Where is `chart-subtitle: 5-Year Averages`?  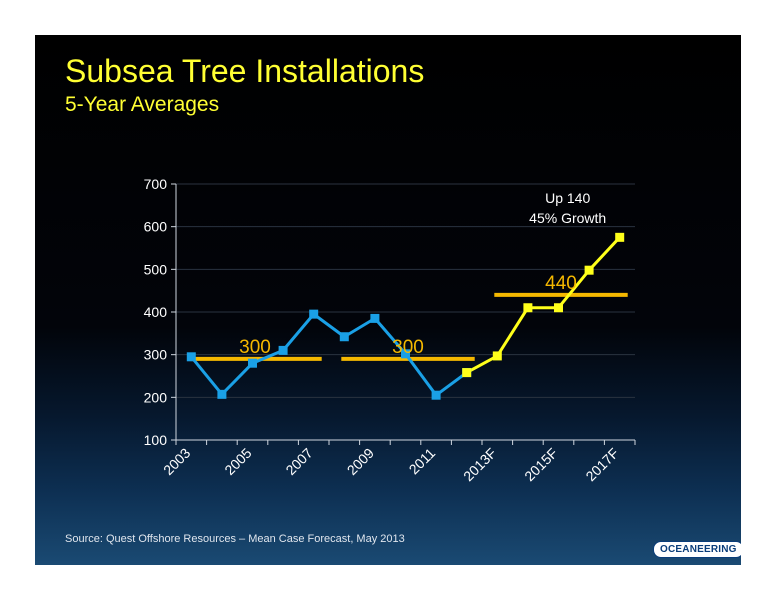
chart-subtitle: 5-Year Averages is located at coordinates (142, 104).